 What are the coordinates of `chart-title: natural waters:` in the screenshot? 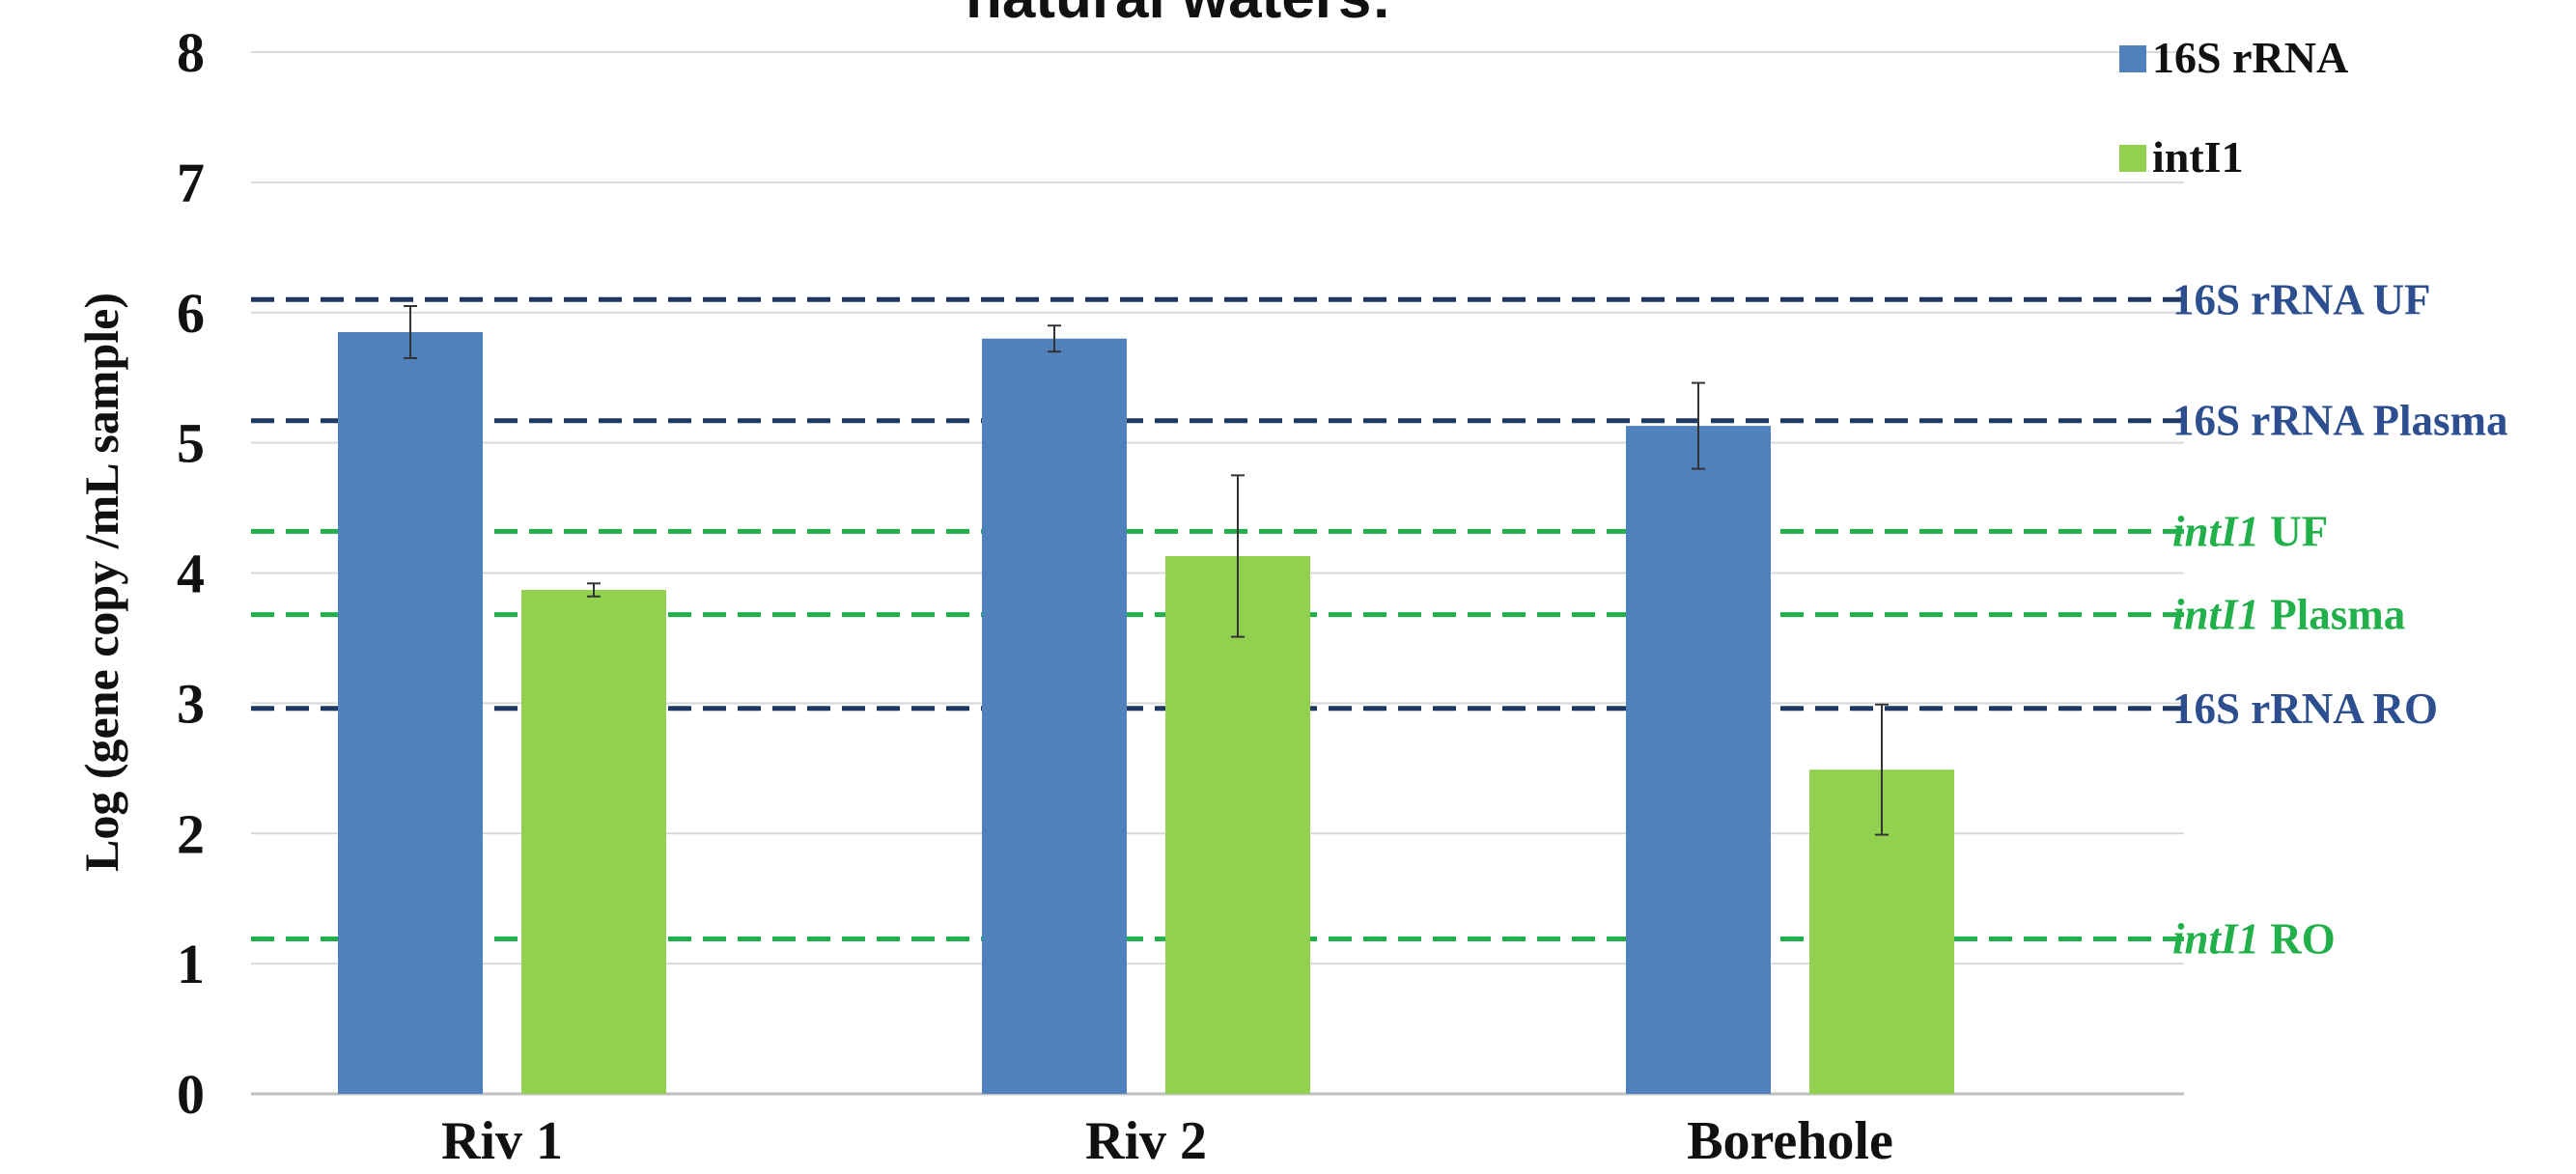 It's located at (1179, 15).